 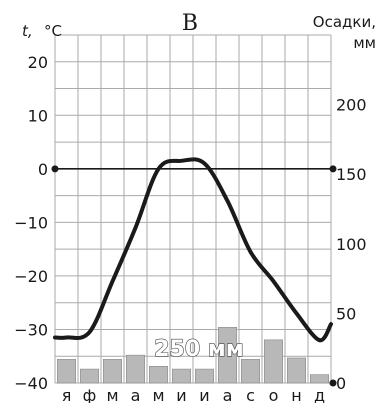 What do you see at coordinates (333, 383) in the screenshot?
I see `origin-dot` at bounding box center [333, 383].